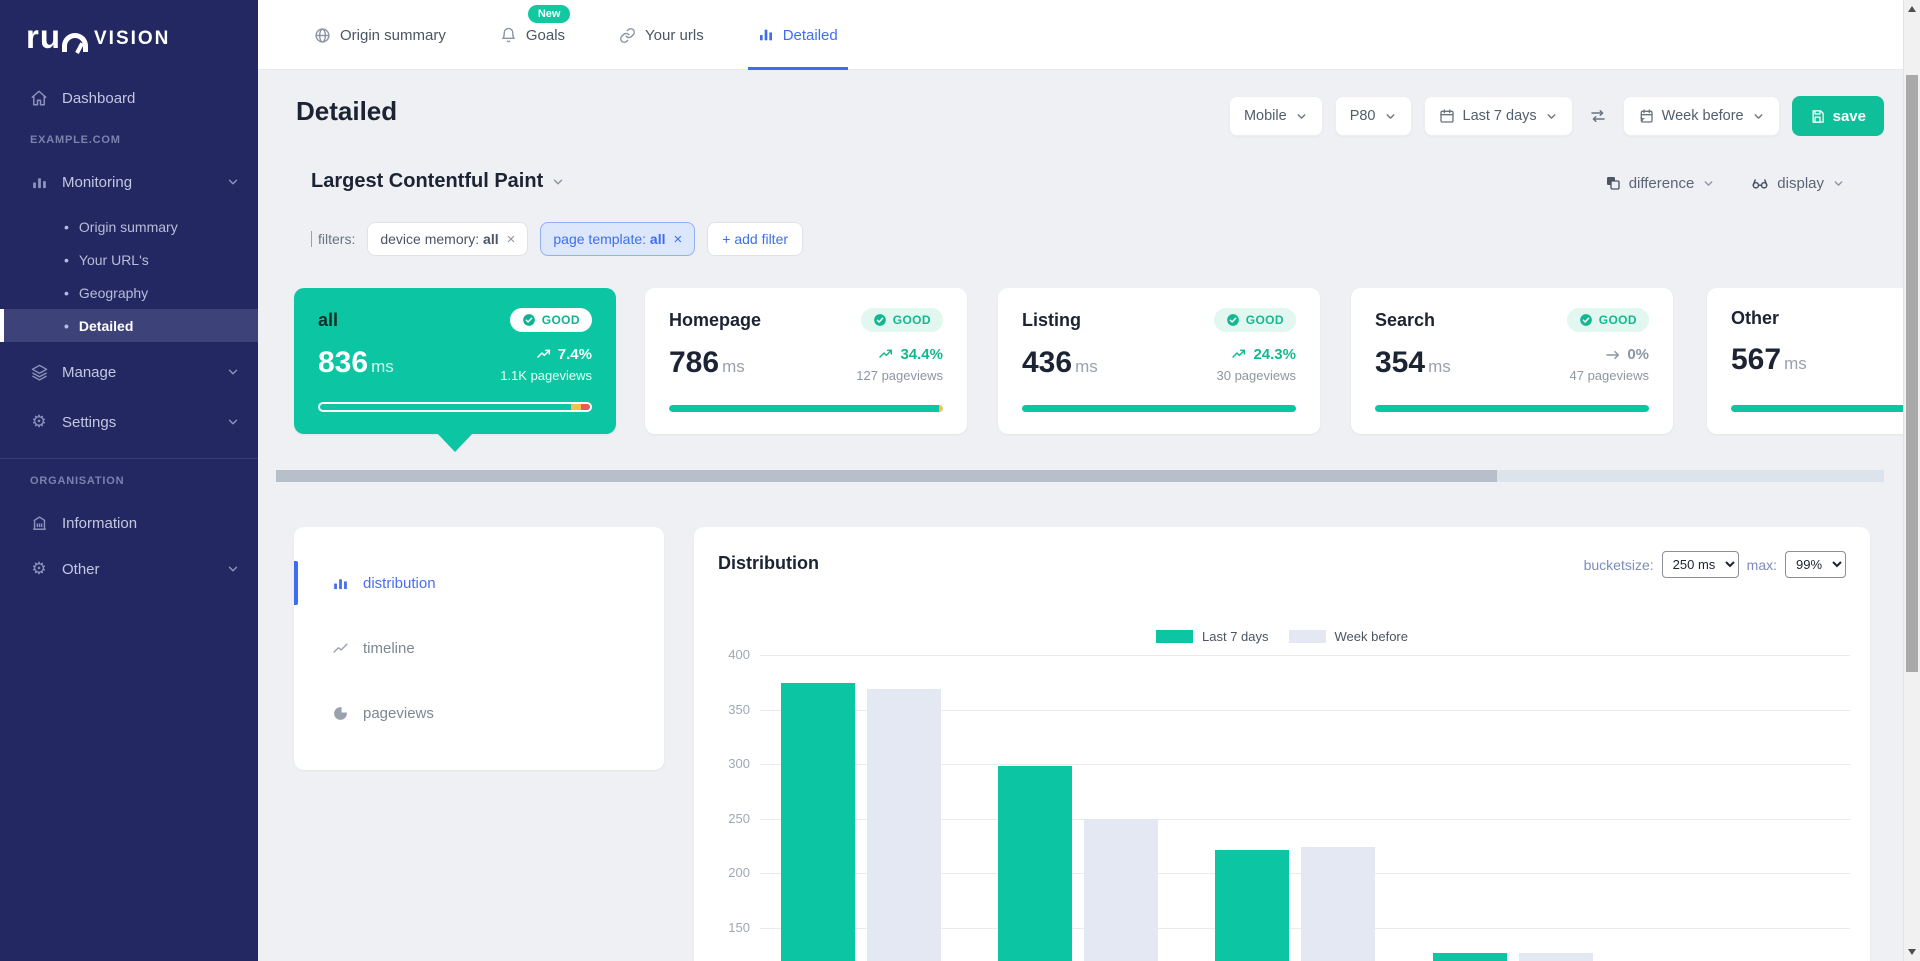  Describe the element at coordinates (806, 361) in the screenshot. I see `metric-card-homepage: Homepage GOOD 786 ms 34.4% 127 pageviews` at that location.